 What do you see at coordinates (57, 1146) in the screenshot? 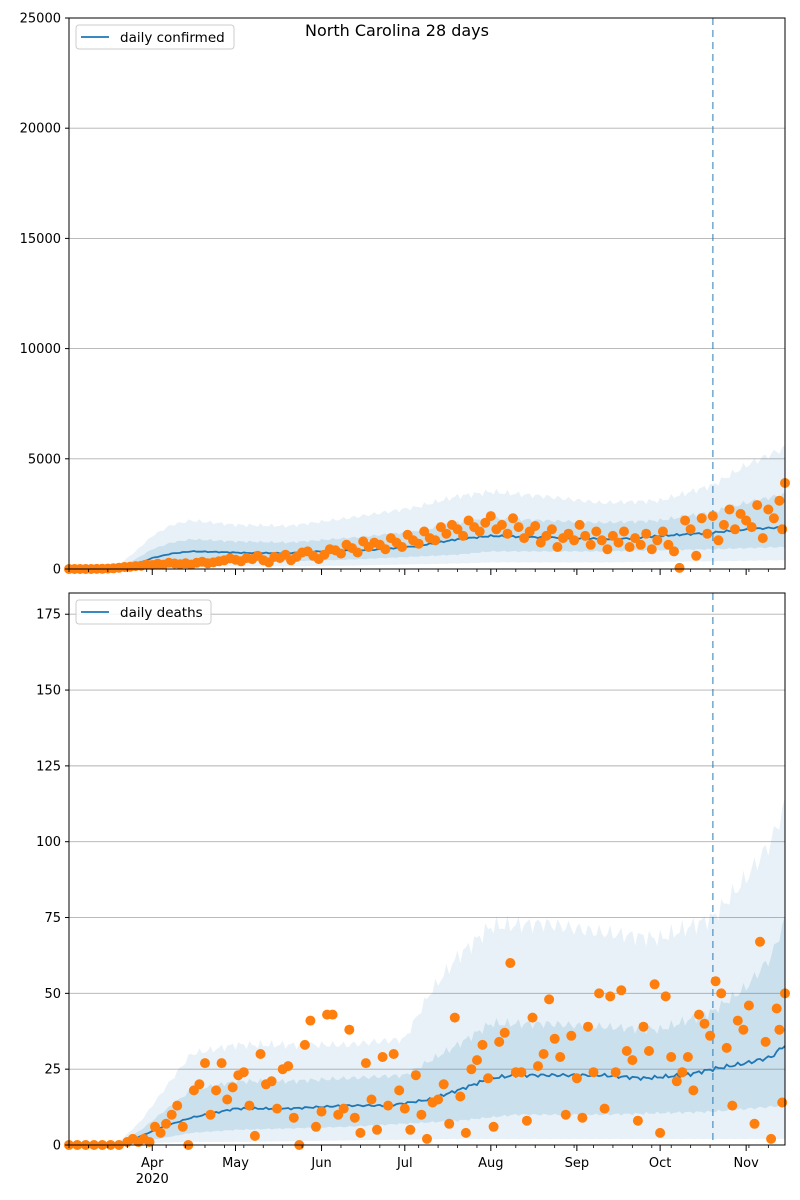
I see `y-tick-label: 0` at bounding box center [57, 1146].